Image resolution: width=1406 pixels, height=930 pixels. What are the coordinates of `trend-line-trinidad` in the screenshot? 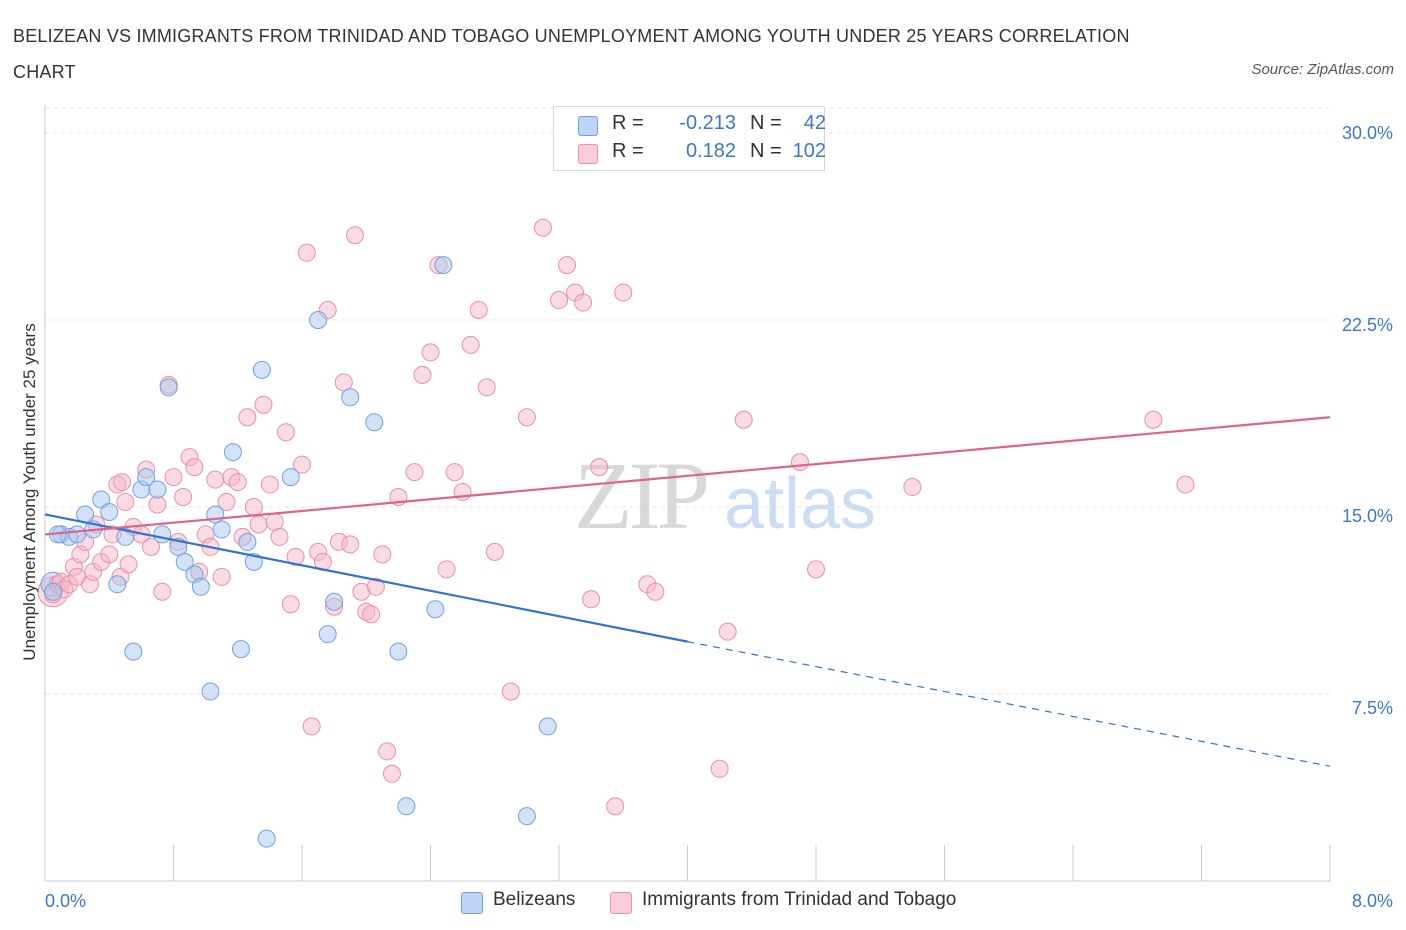 It's located at (687, 476).